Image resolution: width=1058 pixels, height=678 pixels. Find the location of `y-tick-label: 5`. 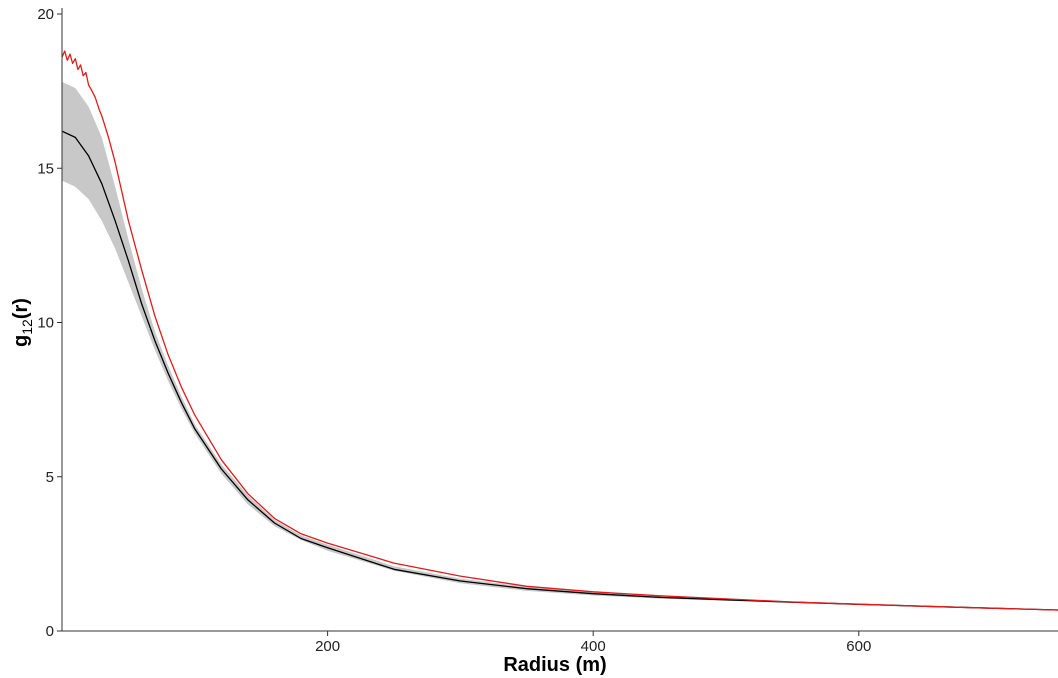

y-tick-label: 5 is located at coordinates (50, 477).